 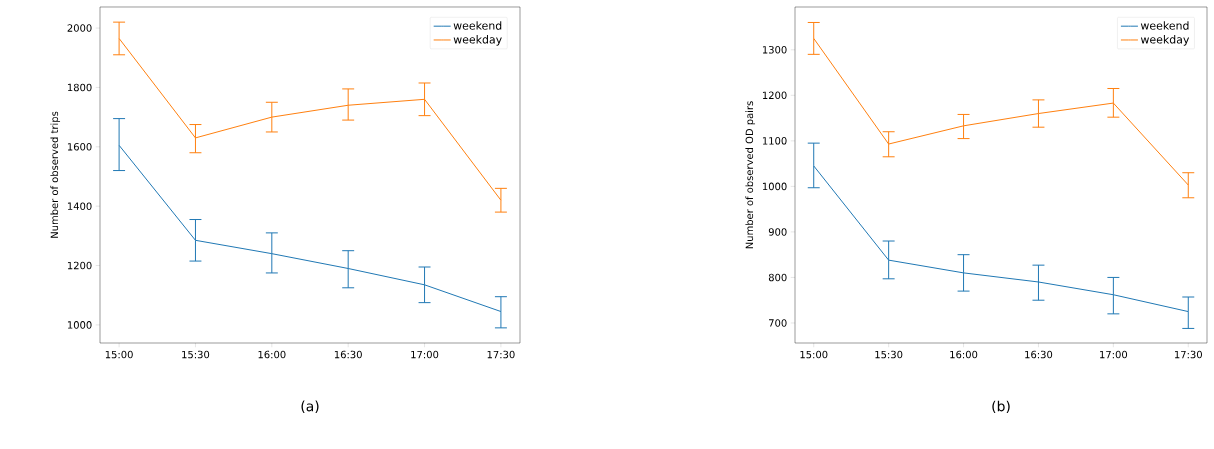 What do you see at coordinates (774, 50) in the screenshot?
I see `y-tick-label: 1300` at bounding box center [774, 50].